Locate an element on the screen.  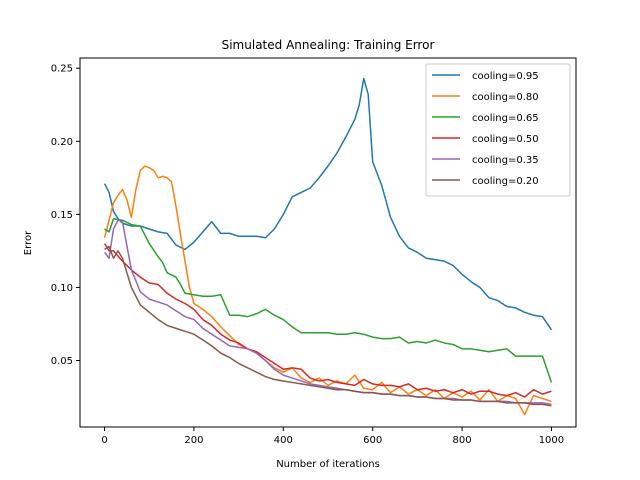
y-tick-label: 0.05 is located at coordinates (62, 361).